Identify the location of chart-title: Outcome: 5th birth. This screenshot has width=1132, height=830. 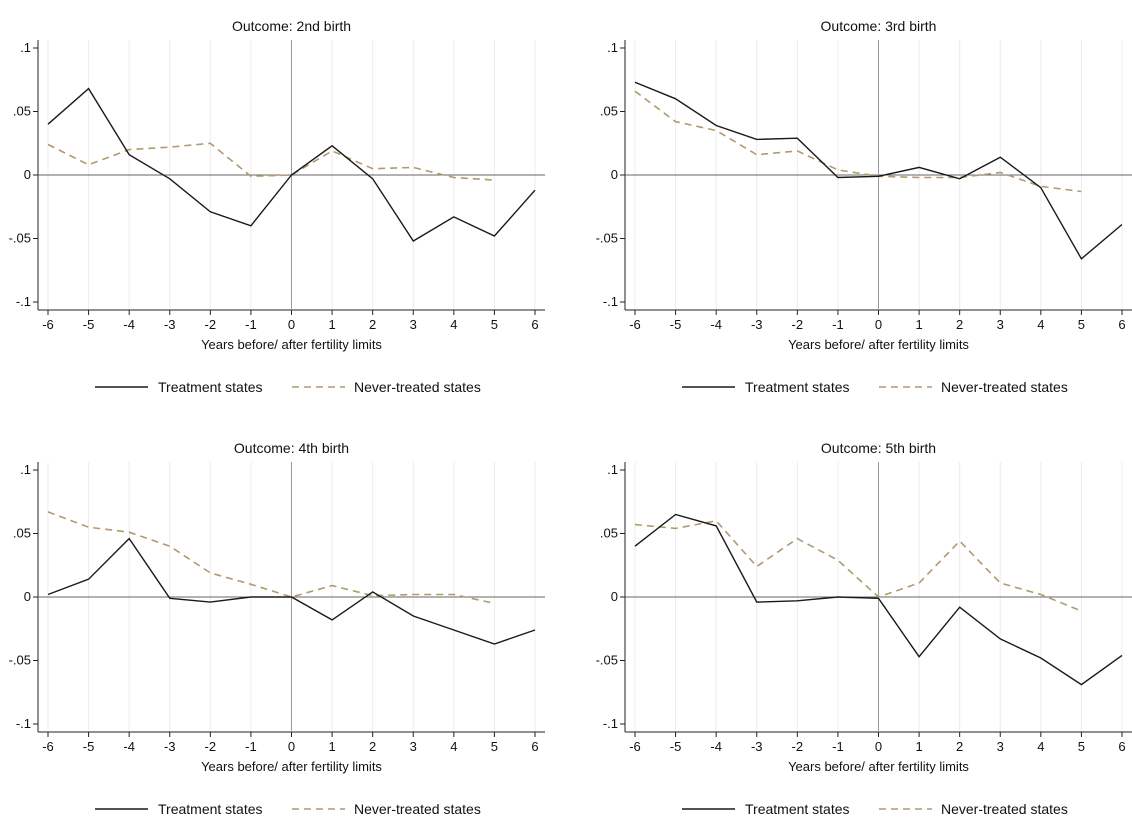
(878, 448).